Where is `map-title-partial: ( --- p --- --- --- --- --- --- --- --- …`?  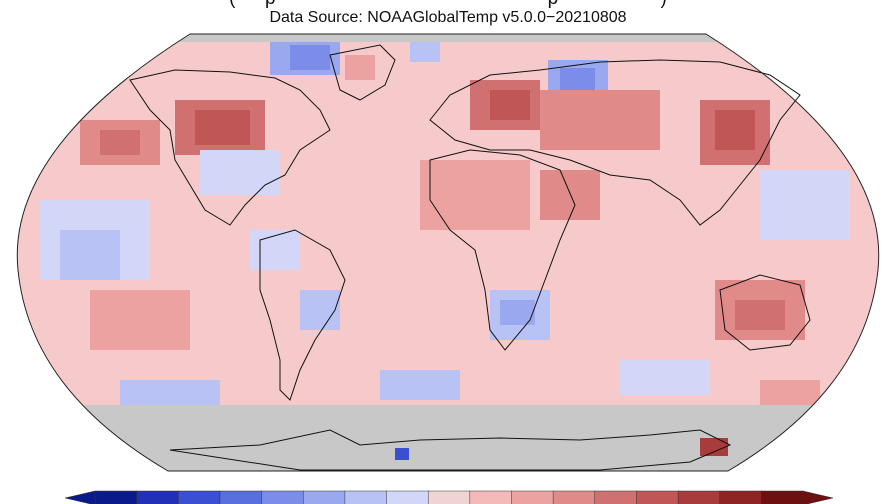
map-title-partial: ( --- p --- --- --- --- --- --- --- --- … is located at coordinates (448, 5).